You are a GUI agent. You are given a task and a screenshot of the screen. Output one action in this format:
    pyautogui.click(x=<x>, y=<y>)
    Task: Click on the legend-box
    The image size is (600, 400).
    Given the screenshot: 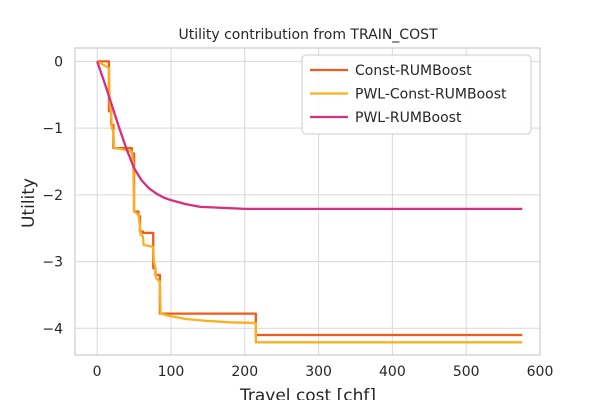 What is the action you would take?
    pyautogui.click(x=416, y=94)
    